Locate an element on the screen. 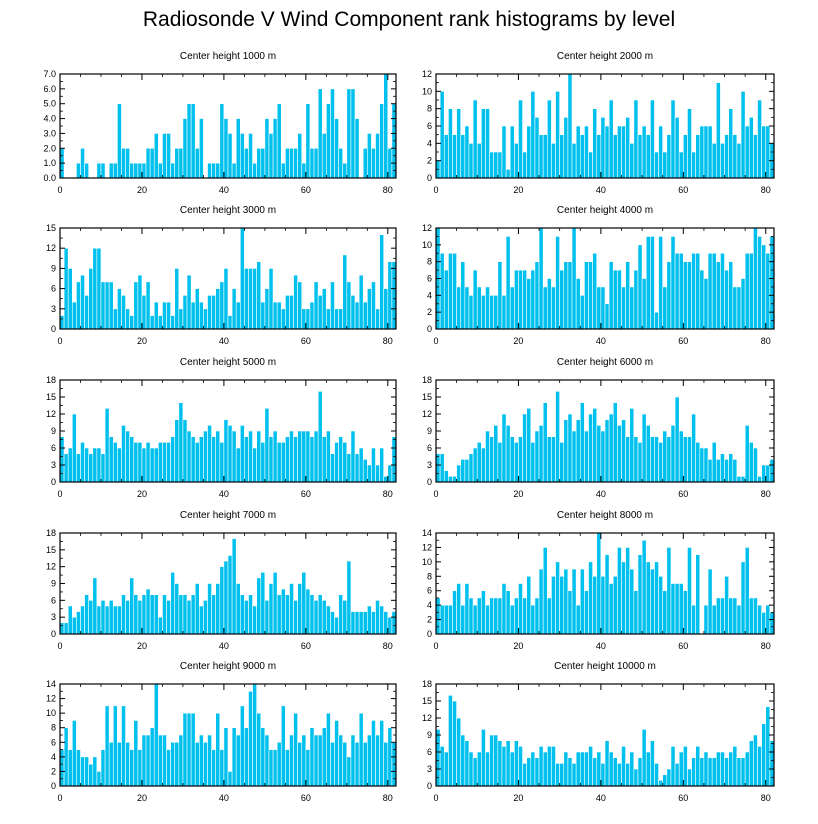 The image size is (818, 824). chart-panel: Center height 4000 m 0 20 40 60 80 0 2 4 6 8 10 12 is located at coordinates (598, 275).